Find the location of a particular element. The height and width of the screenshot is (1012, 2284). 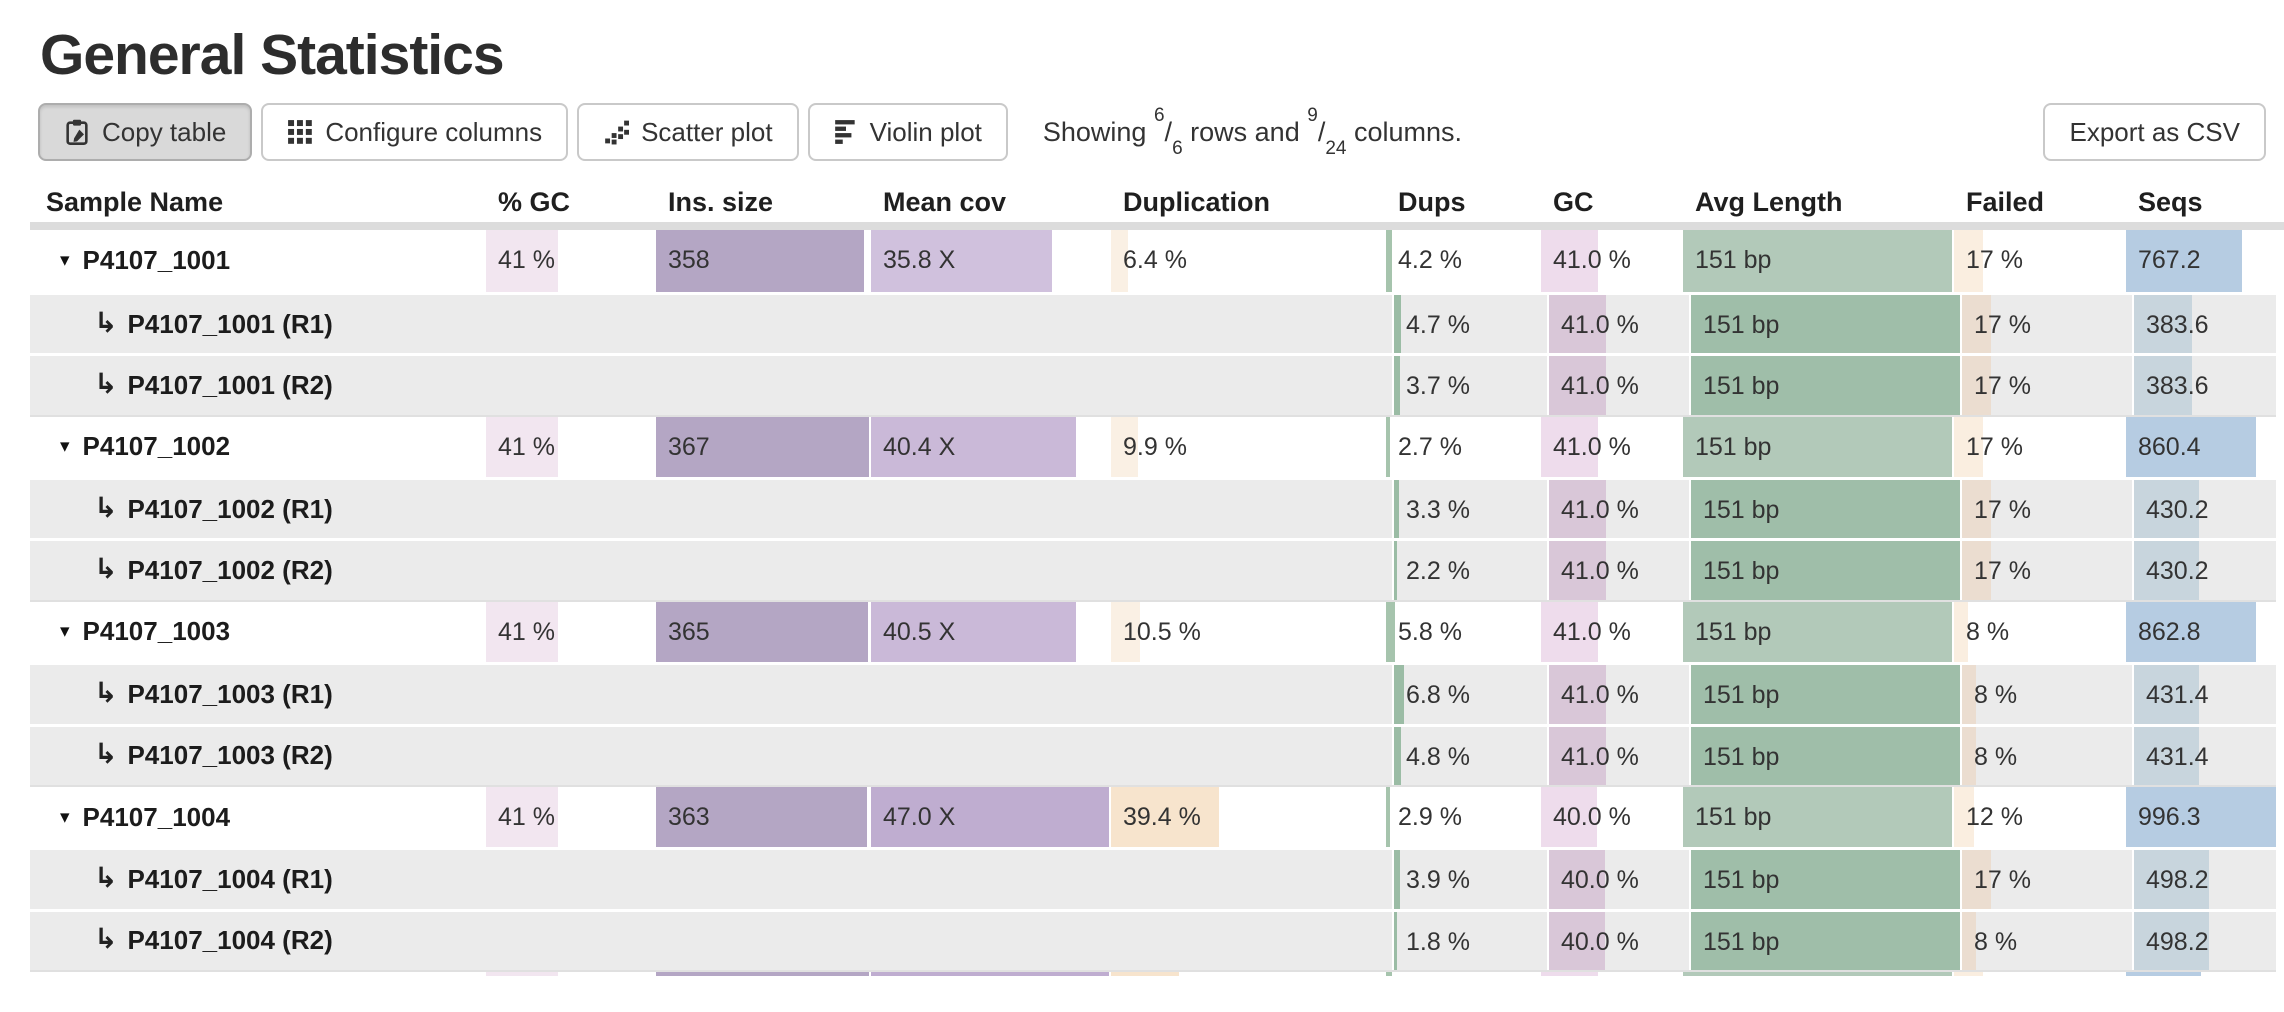

dup-bar is located at coordinates (1145, 974).